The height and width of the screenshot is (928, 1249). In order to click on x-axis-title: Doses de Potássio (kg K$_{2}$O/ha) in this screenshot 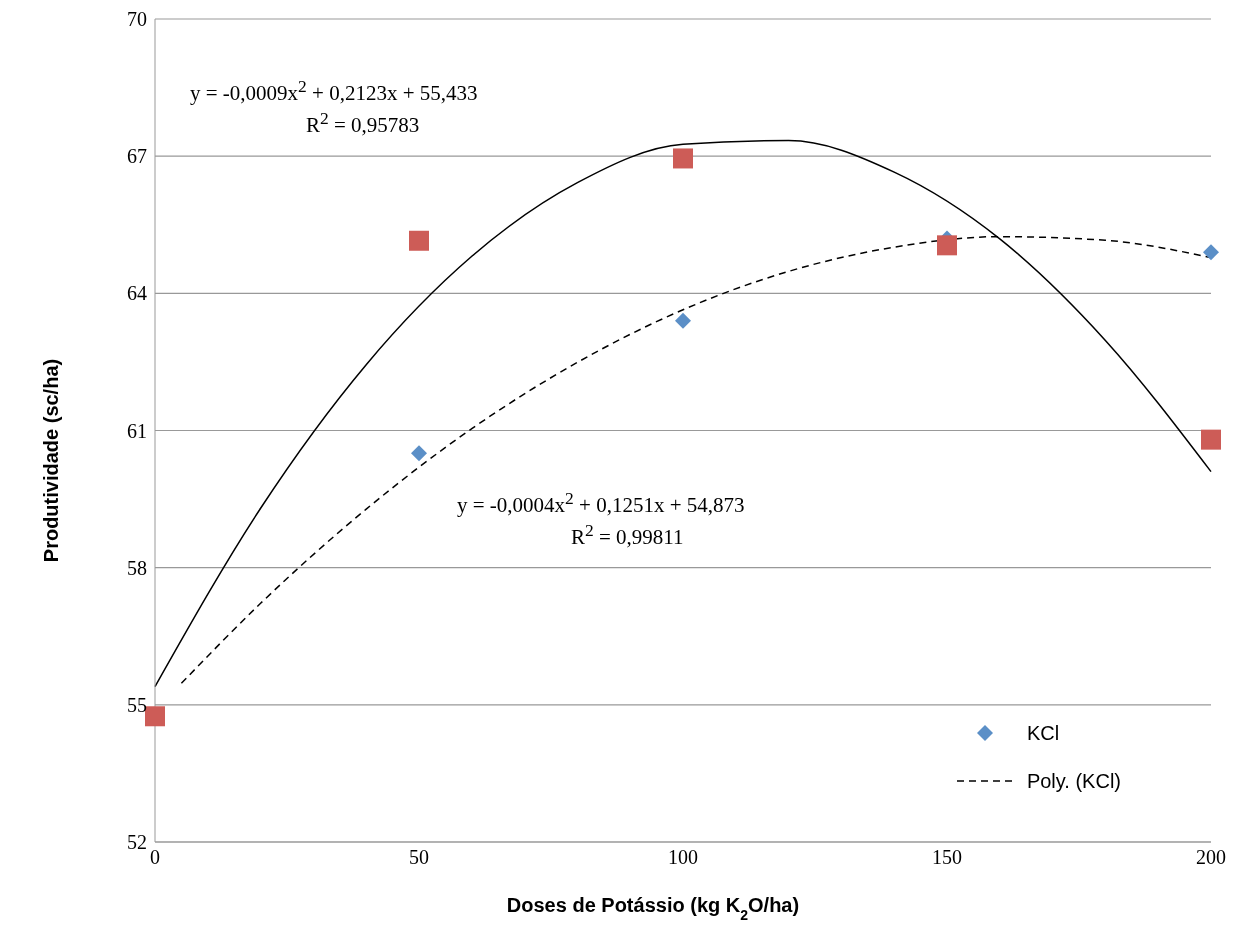, I will do `click(653, 908)`.